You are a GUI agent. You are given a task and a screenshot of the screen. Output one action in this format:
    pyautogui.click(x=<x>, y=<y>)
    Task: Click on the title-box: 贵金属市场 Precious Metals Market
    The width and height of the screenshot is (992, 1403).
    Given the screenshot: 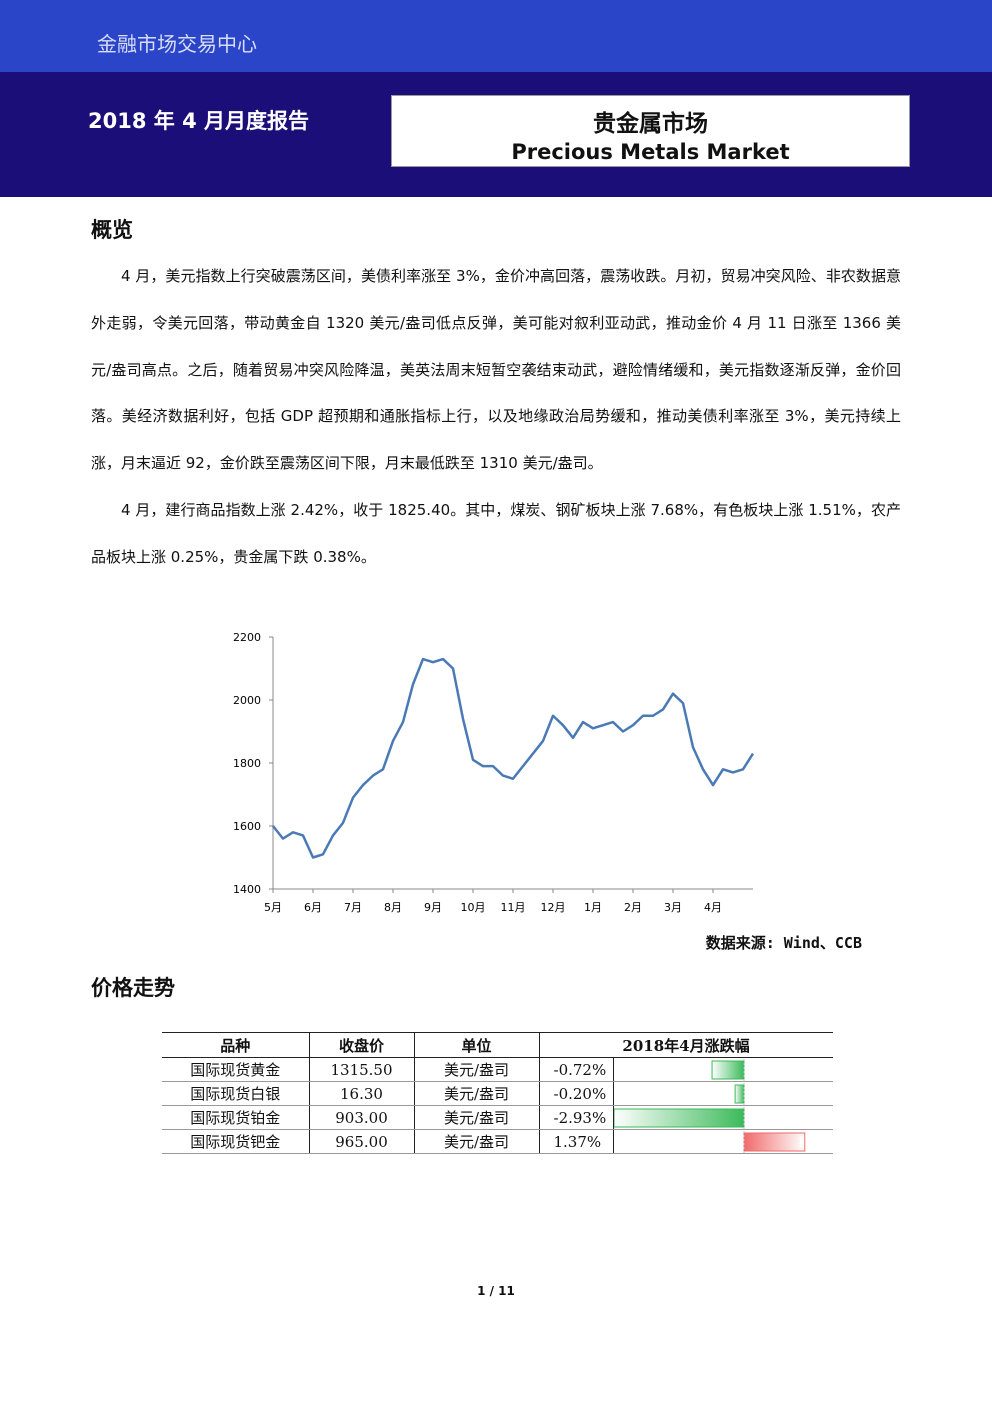 What is the action you would take?
    pyautogui.click(x=650, y=131)
    